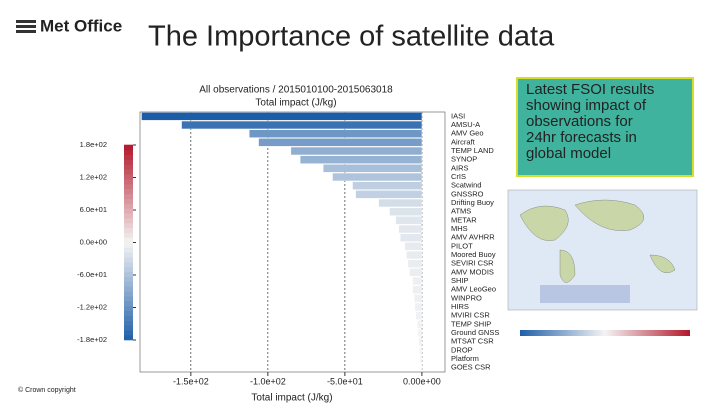 This screenshot has width=720, height=405. Describe the element at coordinates (473, 237) in the screenshot. I see `y-tick-label: AMV AVHRR` at that location.